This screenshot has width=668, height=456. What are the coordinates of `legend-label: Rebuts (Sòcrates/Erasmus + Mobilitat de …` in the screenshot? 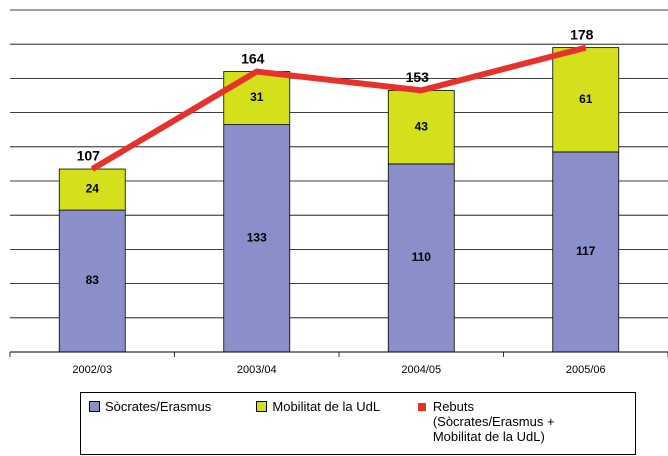 It's located at (493, 421).